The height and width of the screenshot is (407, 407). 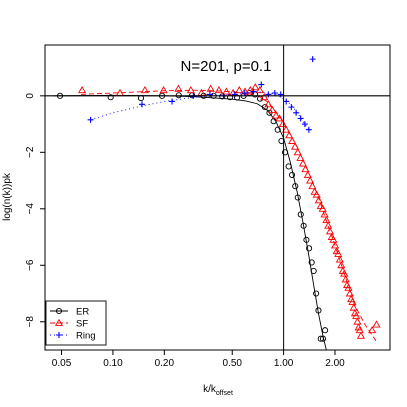 What do you see at coordinates (82, 312) in the screenshot?
I see `legend-label-er: ER` at bounding box center [82, 312].